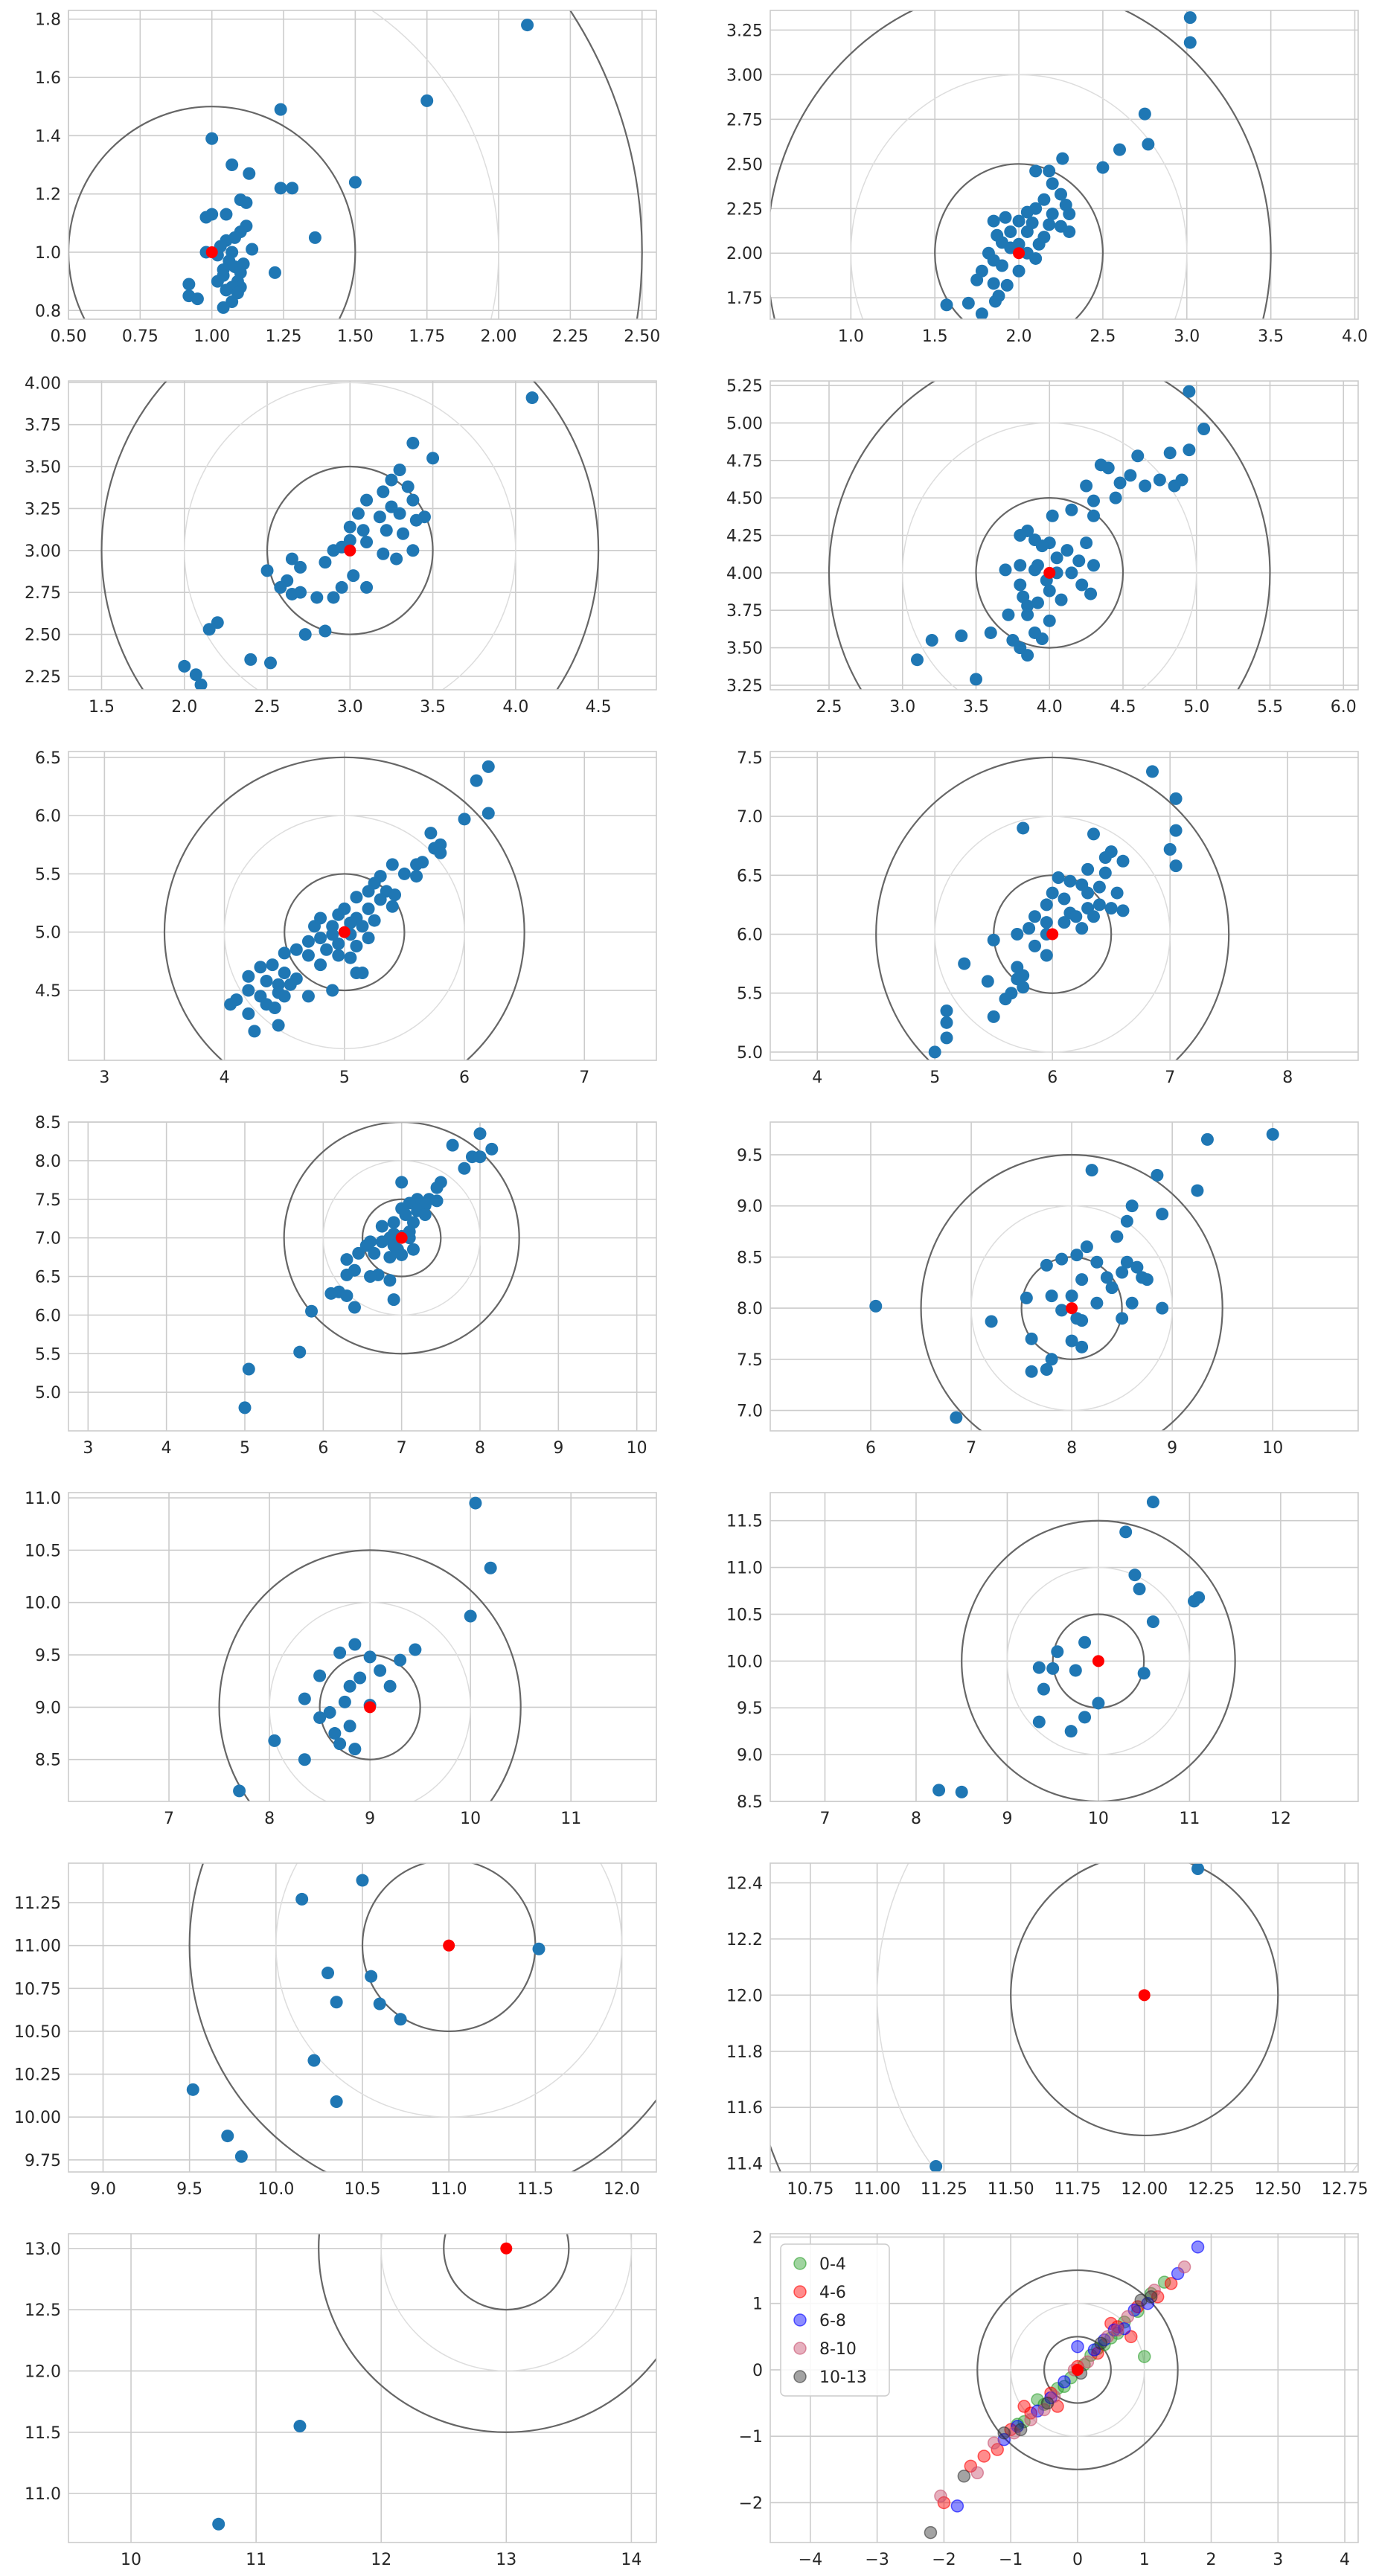 This screenshot has height=2576, width=1379. Describe the element at coordinates (843, 2377) in the screenshot. I see `legend-label: 10-13` at that location.